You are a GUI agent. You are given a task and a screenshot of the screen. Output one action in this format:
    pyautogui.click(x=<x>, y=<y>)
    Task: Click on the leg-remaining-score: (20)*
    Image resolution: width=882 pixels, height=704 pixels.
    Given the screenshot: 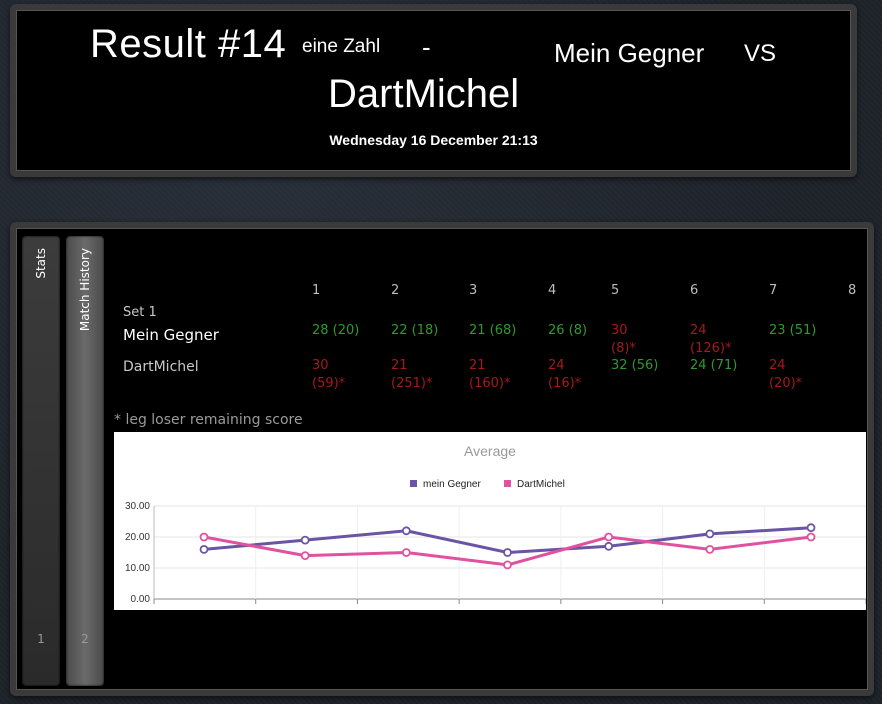 What is the action you would take?
    pyautogui.click(x=786, y=383)
    